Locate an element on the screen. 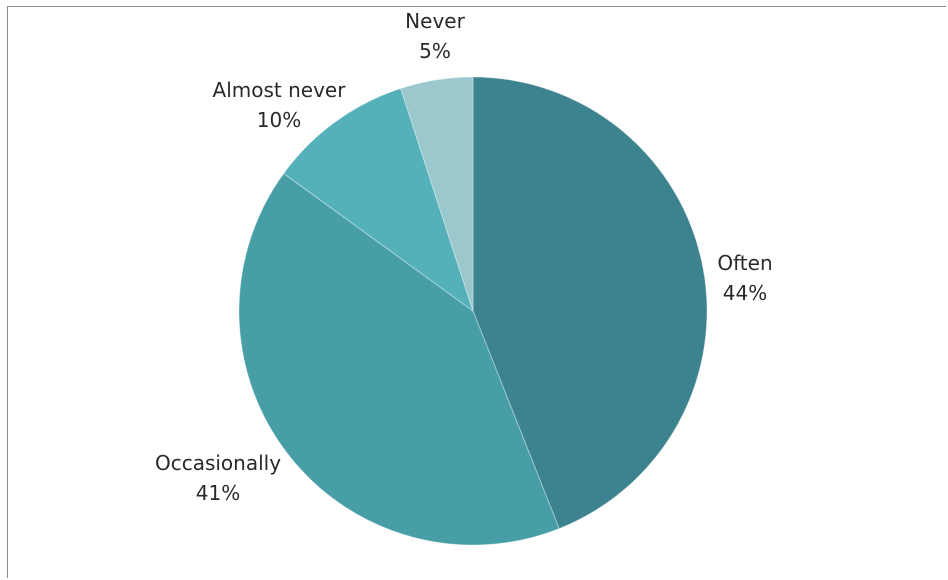 This screenshot has height=580, width=948. label-often-name: Often is located at coordinates (744, 263).